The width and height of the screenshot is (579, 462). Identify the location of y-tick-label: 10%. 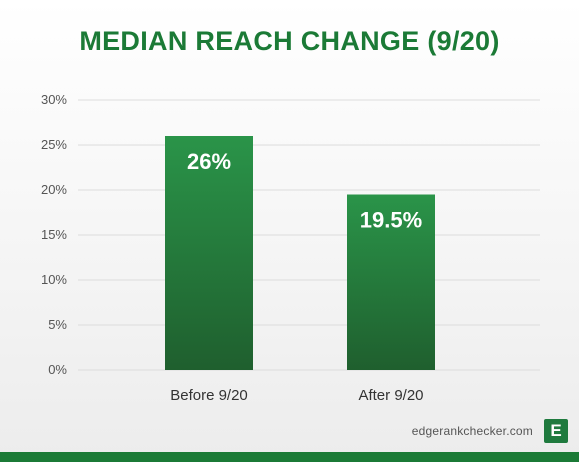
(54, 279).